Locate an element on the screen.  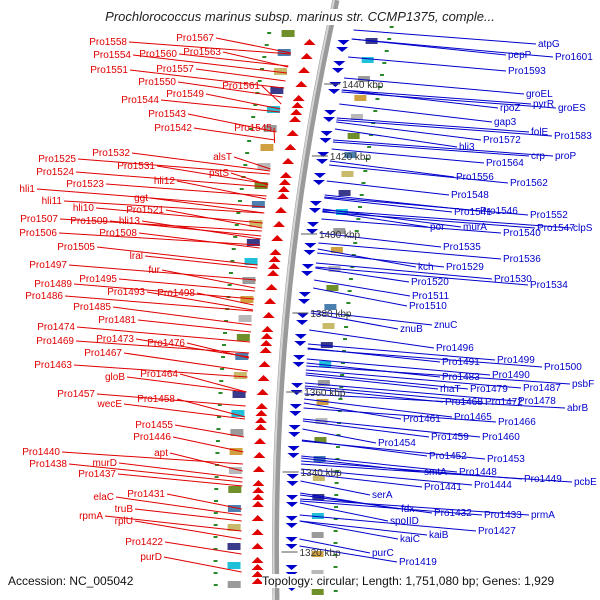
gene-label-reverse: Pro1453 is located at coordinates (506, 459).